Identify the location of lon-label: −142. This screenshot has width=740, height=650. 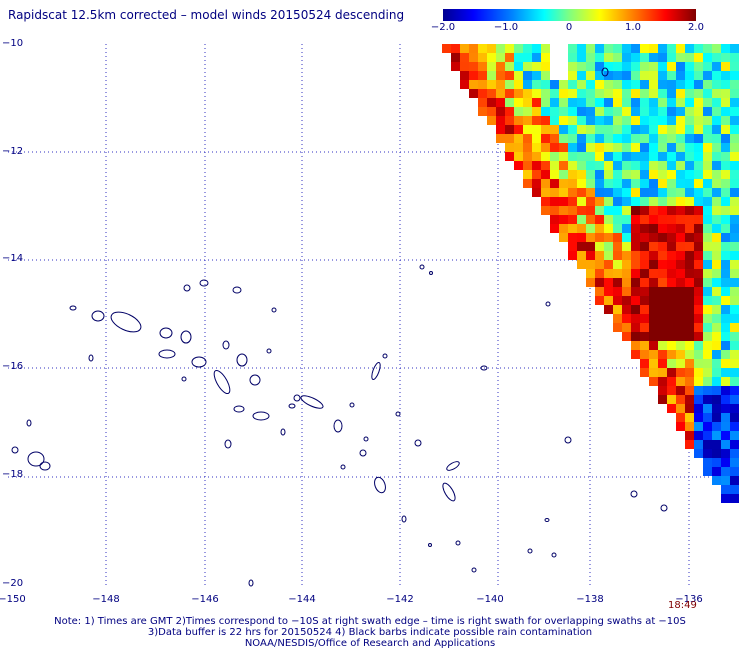
(400, 599).